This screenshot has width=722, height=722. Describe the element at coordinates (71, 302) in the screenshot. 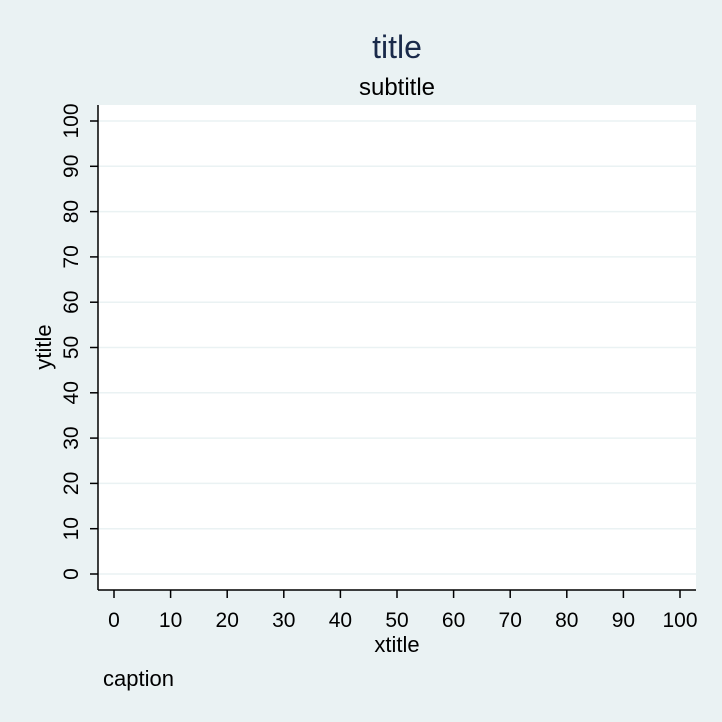

I see `y-tick-label: 60` at that location.